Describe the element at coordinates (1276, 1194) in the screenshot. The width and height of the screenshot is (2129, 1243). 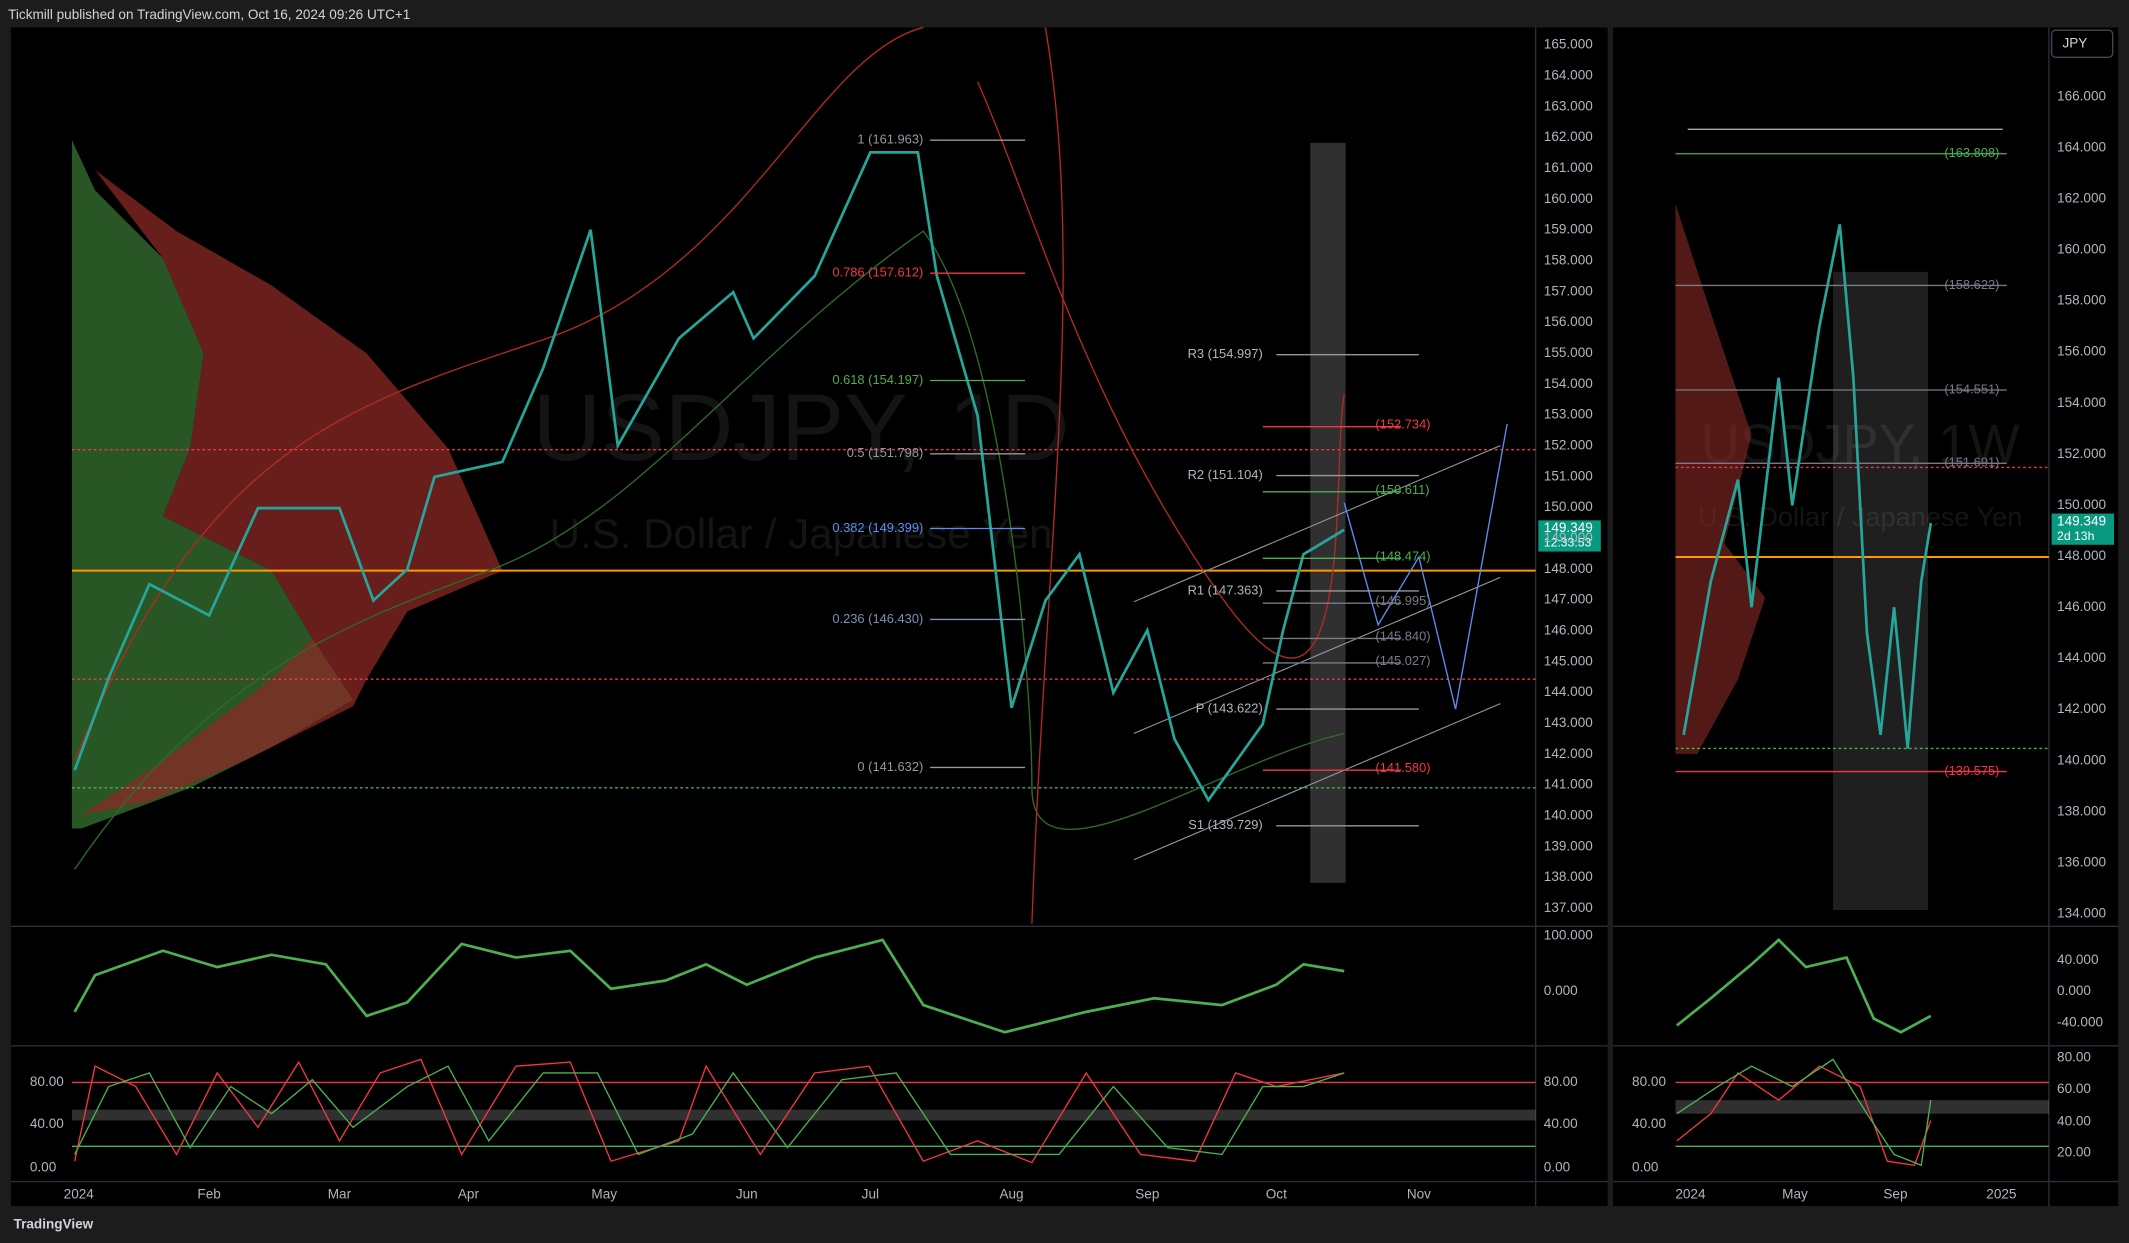
I see `time-tick-label: Oct` at that location.